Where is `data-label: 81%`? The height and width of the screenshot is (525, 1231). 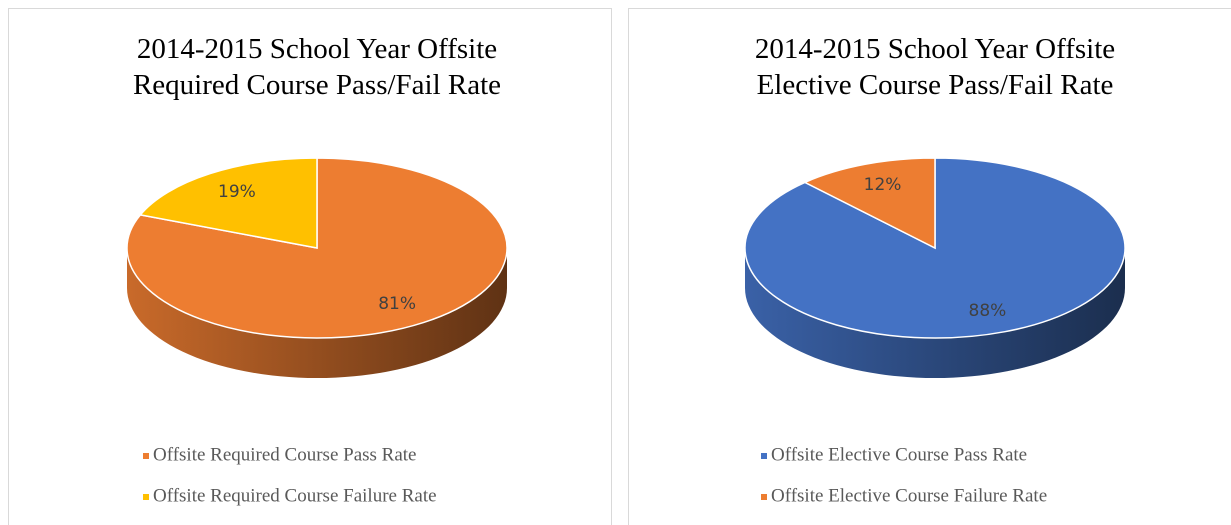 data-label: 81% is located at coordinates (397, 304).